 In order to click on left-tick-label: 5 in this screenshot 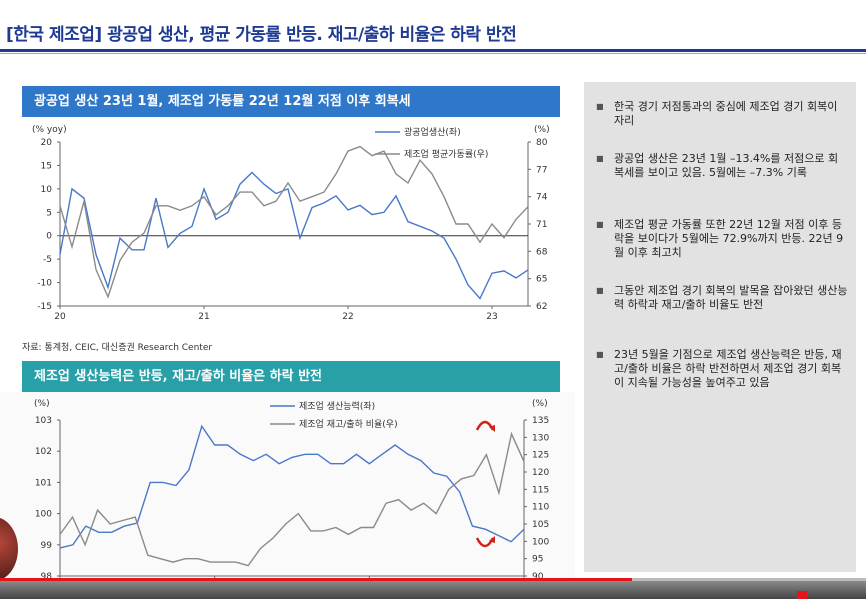, I will do `click(49, 213)`.